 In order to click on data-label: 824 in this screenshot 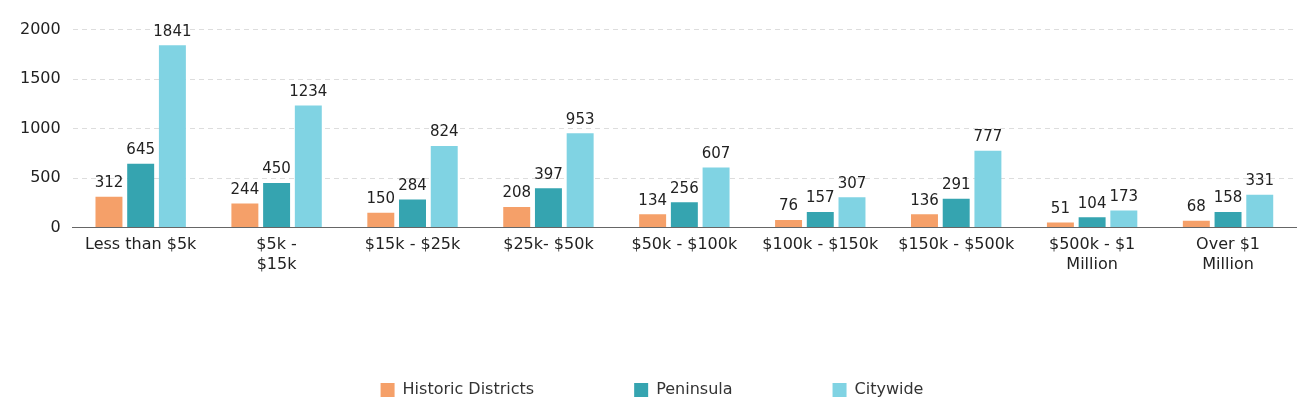, I will do `click(444, 131)`.